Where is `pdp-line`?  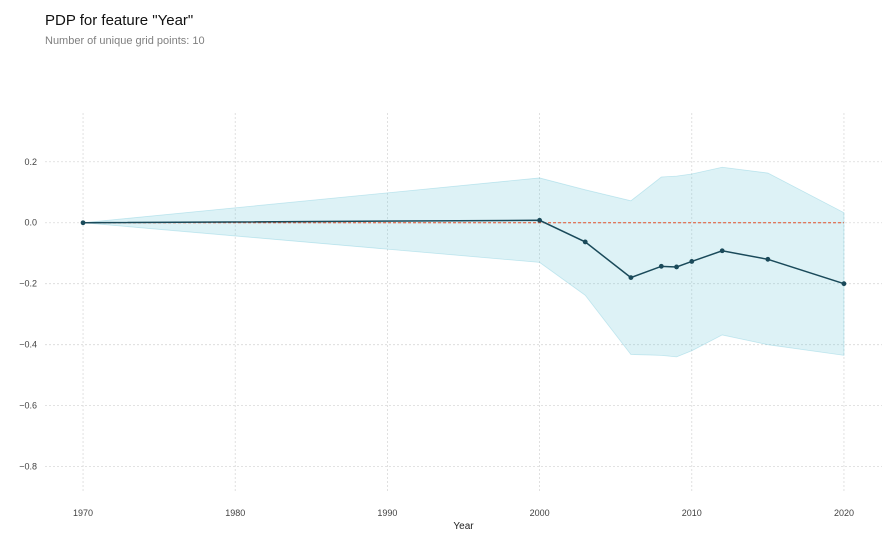
pdp-line is located at coordinates (464, 252).